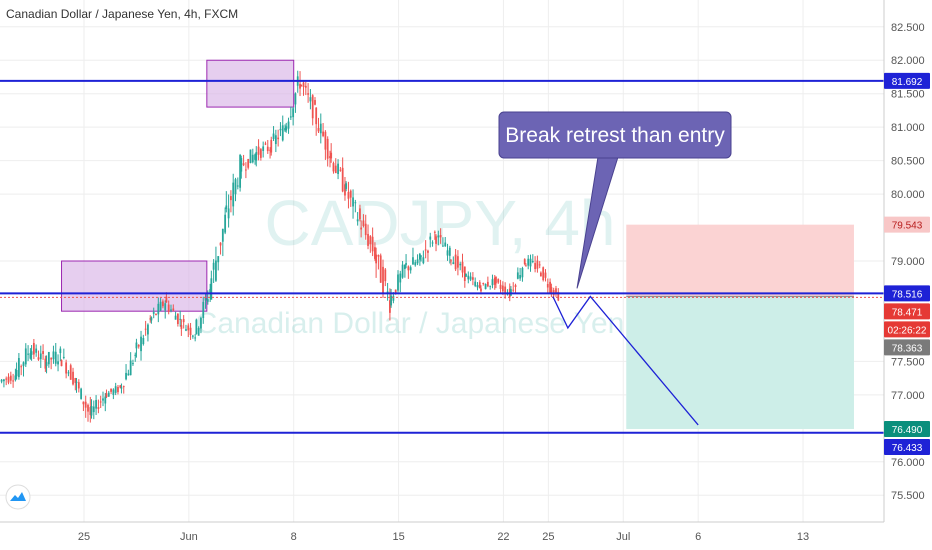 Image resolution: width=932 pixels, height=550 pixels. Describe the element at coordinates (740, 362) in the screenshot. I see `take-profit-zone` at that location.